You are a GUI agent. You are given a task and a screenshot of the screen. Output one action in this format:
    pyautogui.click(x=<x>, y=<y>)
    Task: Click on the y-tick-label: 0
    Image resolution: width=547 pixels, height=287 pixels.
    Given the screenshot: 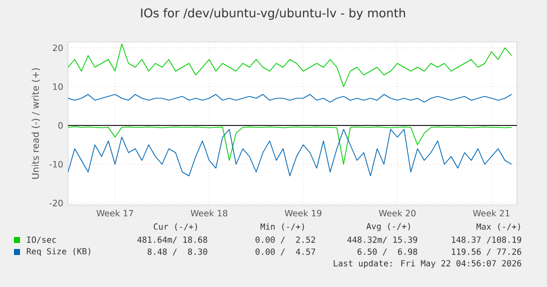 What is the action you would take?
    pyautogui.click(x=60, y=125)
    